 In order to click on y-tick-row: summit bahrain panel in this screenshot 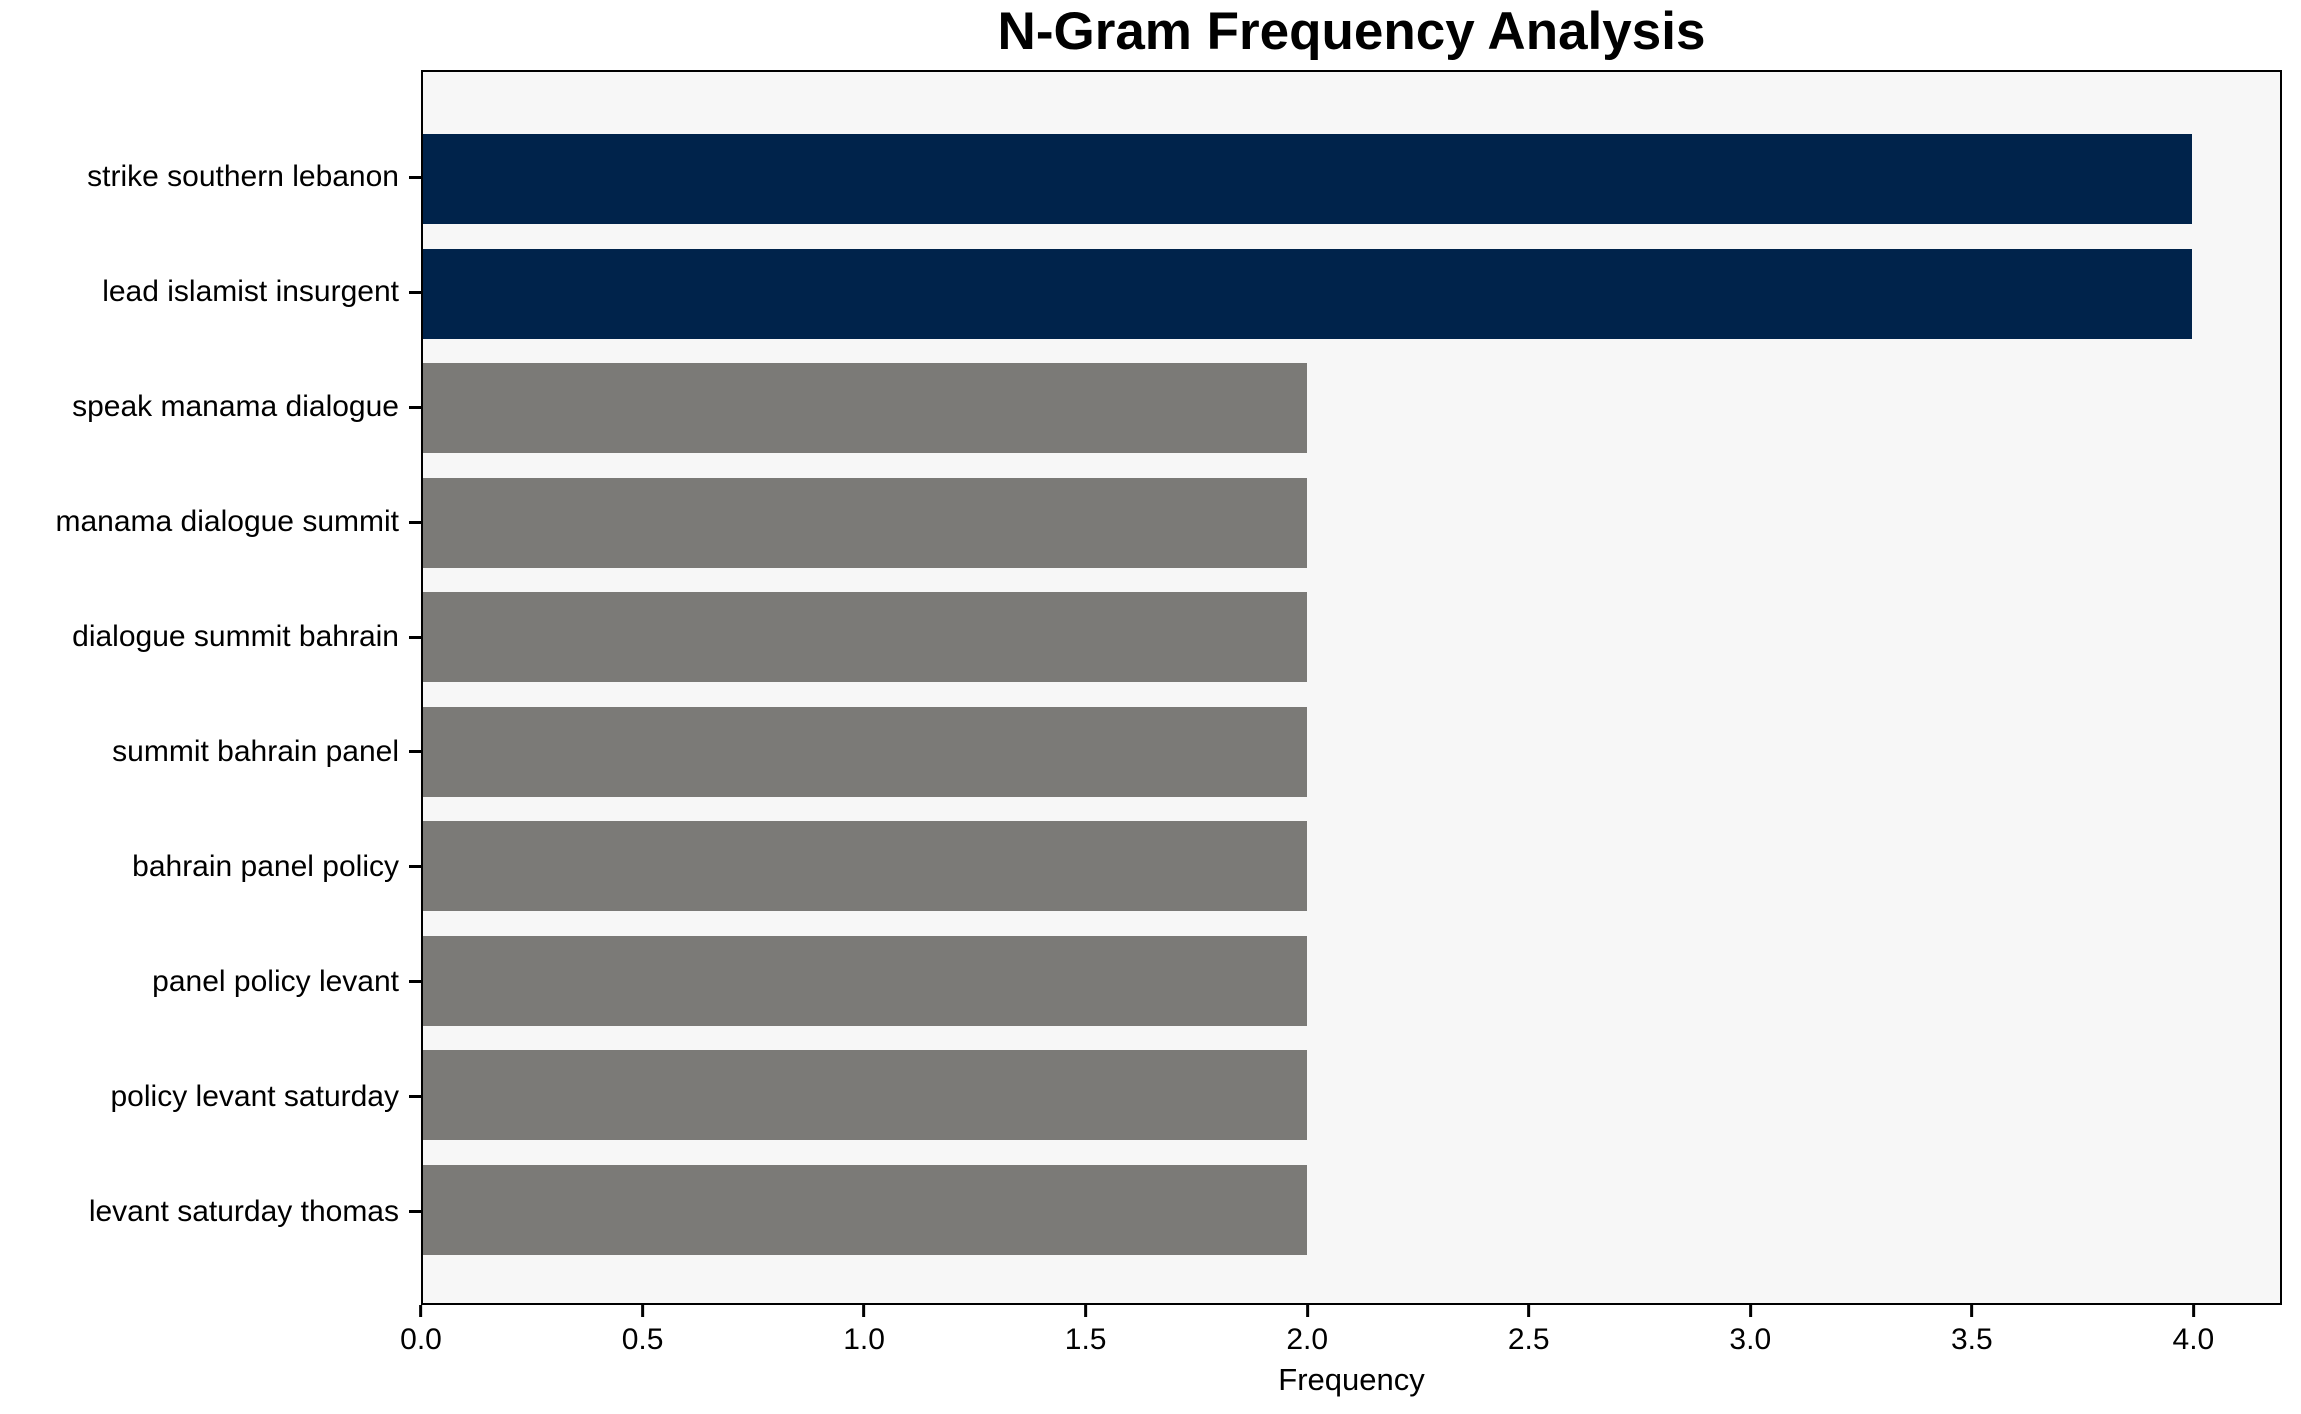, I will do `click(210, 752)`.